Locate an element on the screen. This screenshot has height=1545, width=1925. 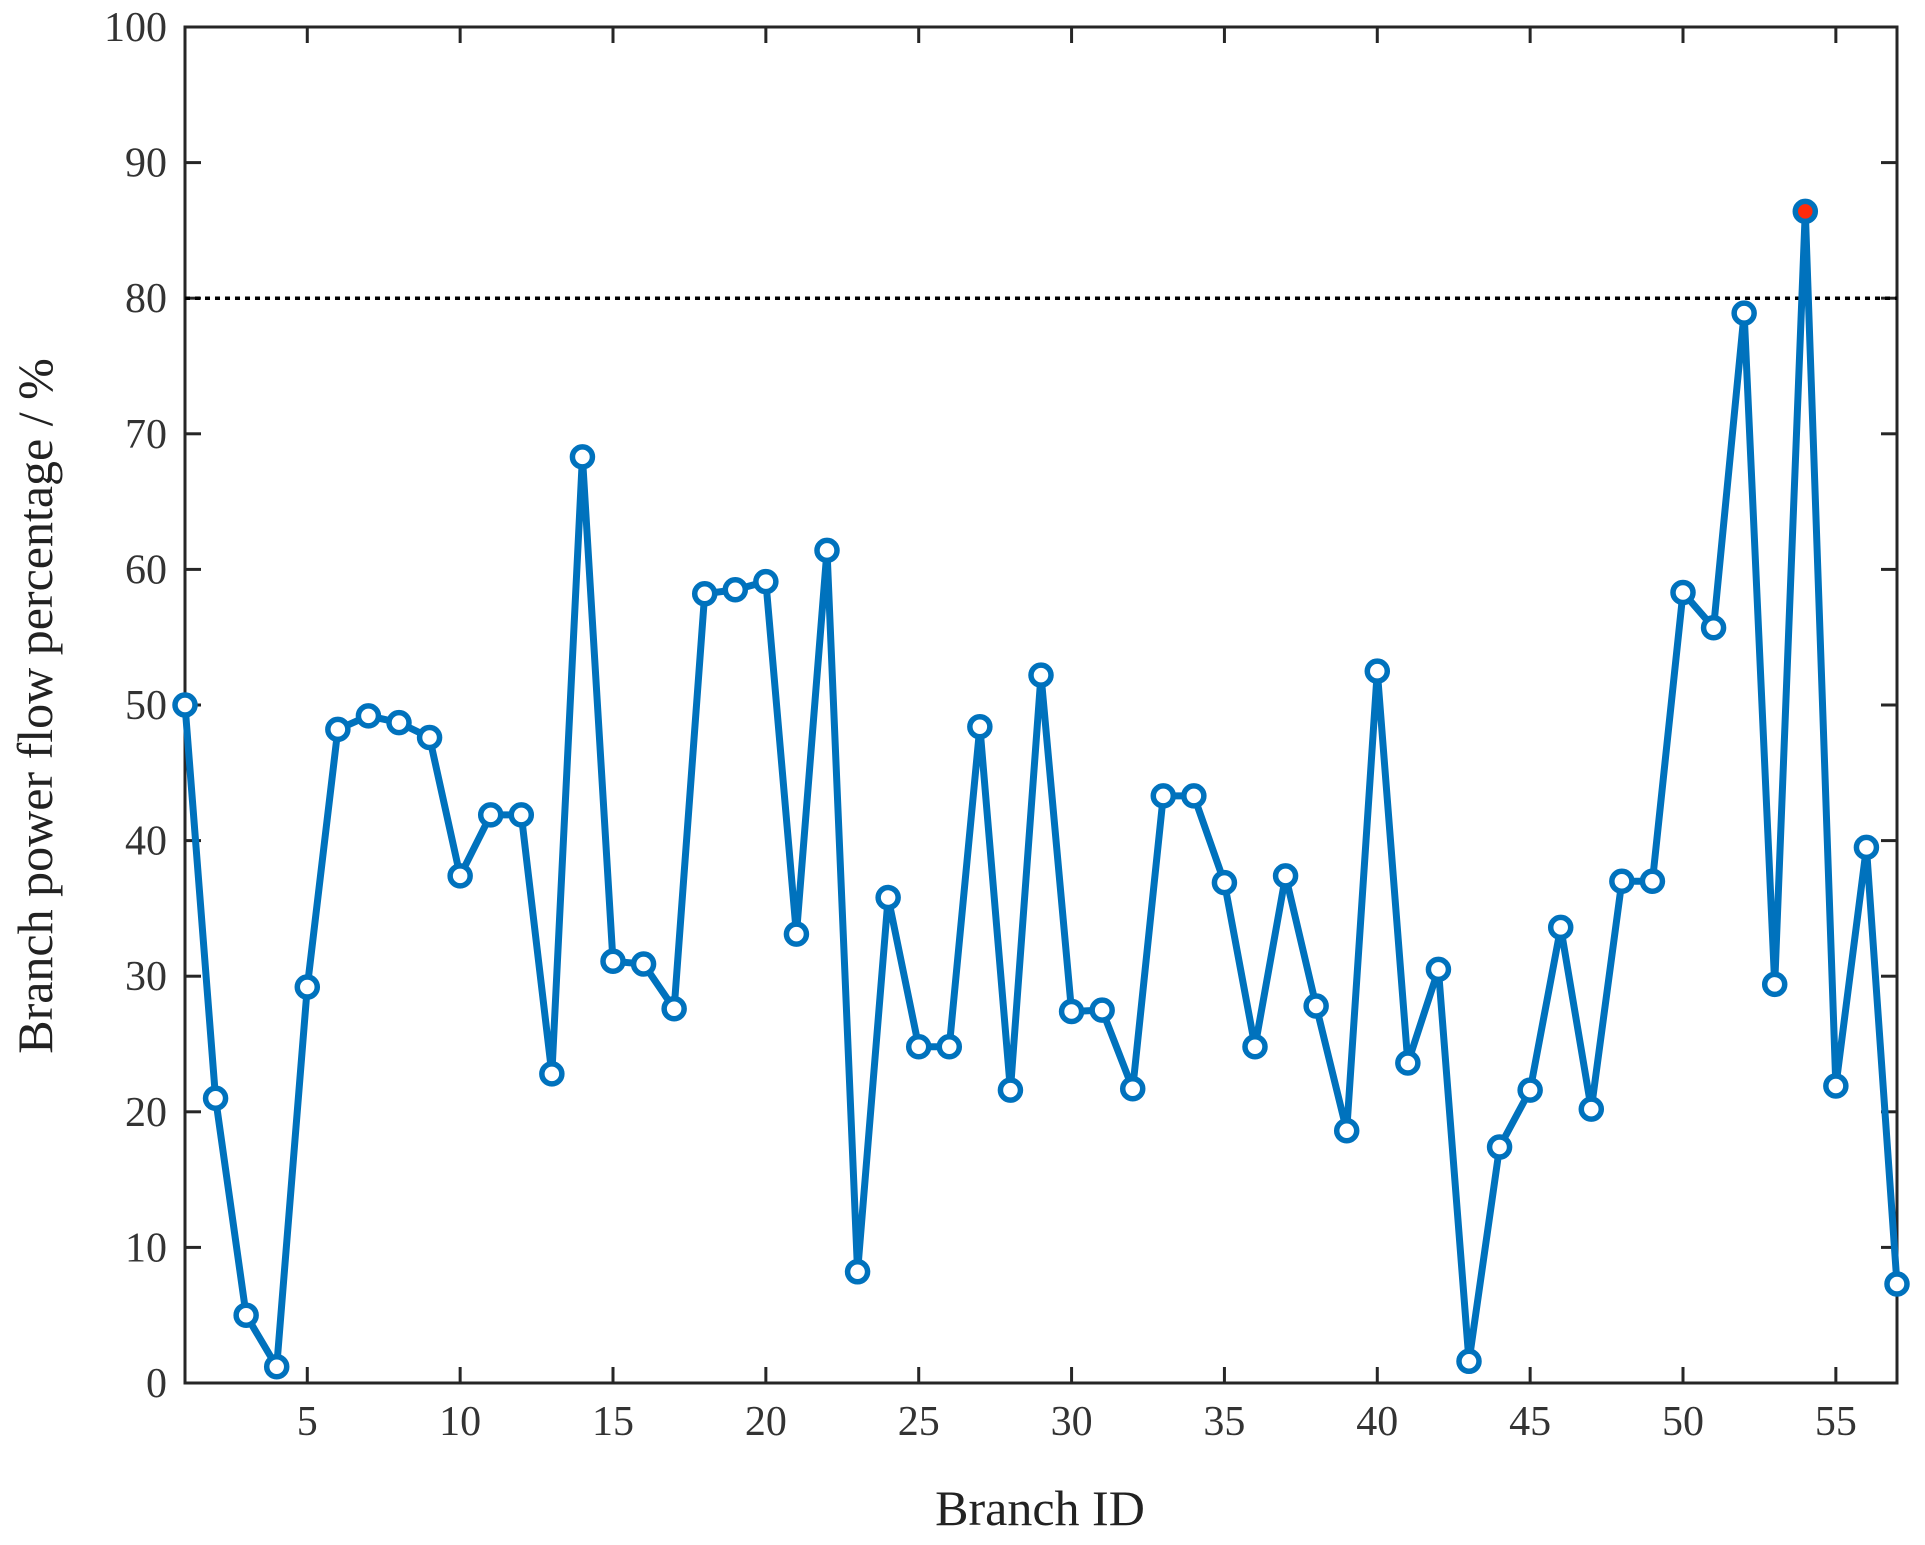
y-tick-label: 10 is located at coordinates (146, 1248).